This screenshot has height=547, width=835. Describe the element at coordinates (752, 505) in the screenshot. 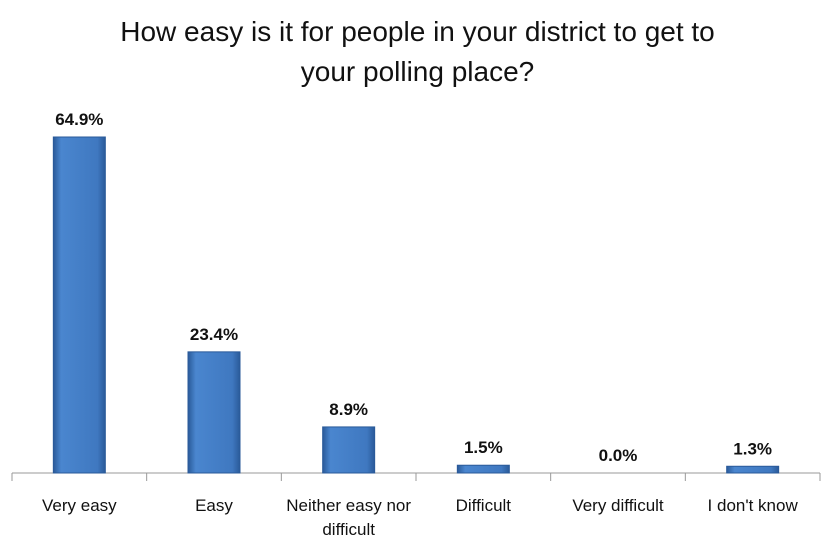

I see `x-tick-label: I don't know` at that location.